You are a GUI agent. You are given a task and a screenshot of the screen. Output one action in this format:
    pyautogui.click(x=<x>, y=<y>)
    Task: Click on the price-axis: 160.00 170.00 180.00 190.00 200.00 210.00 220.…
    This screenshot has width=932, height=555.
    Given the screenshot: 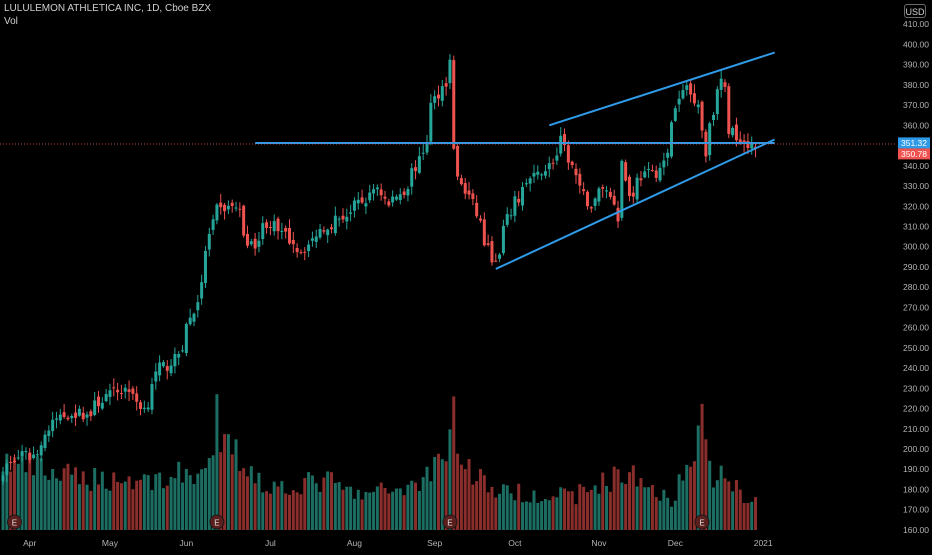 What is the action you would take?
    pyautogui.click(x=914, y=275)
    